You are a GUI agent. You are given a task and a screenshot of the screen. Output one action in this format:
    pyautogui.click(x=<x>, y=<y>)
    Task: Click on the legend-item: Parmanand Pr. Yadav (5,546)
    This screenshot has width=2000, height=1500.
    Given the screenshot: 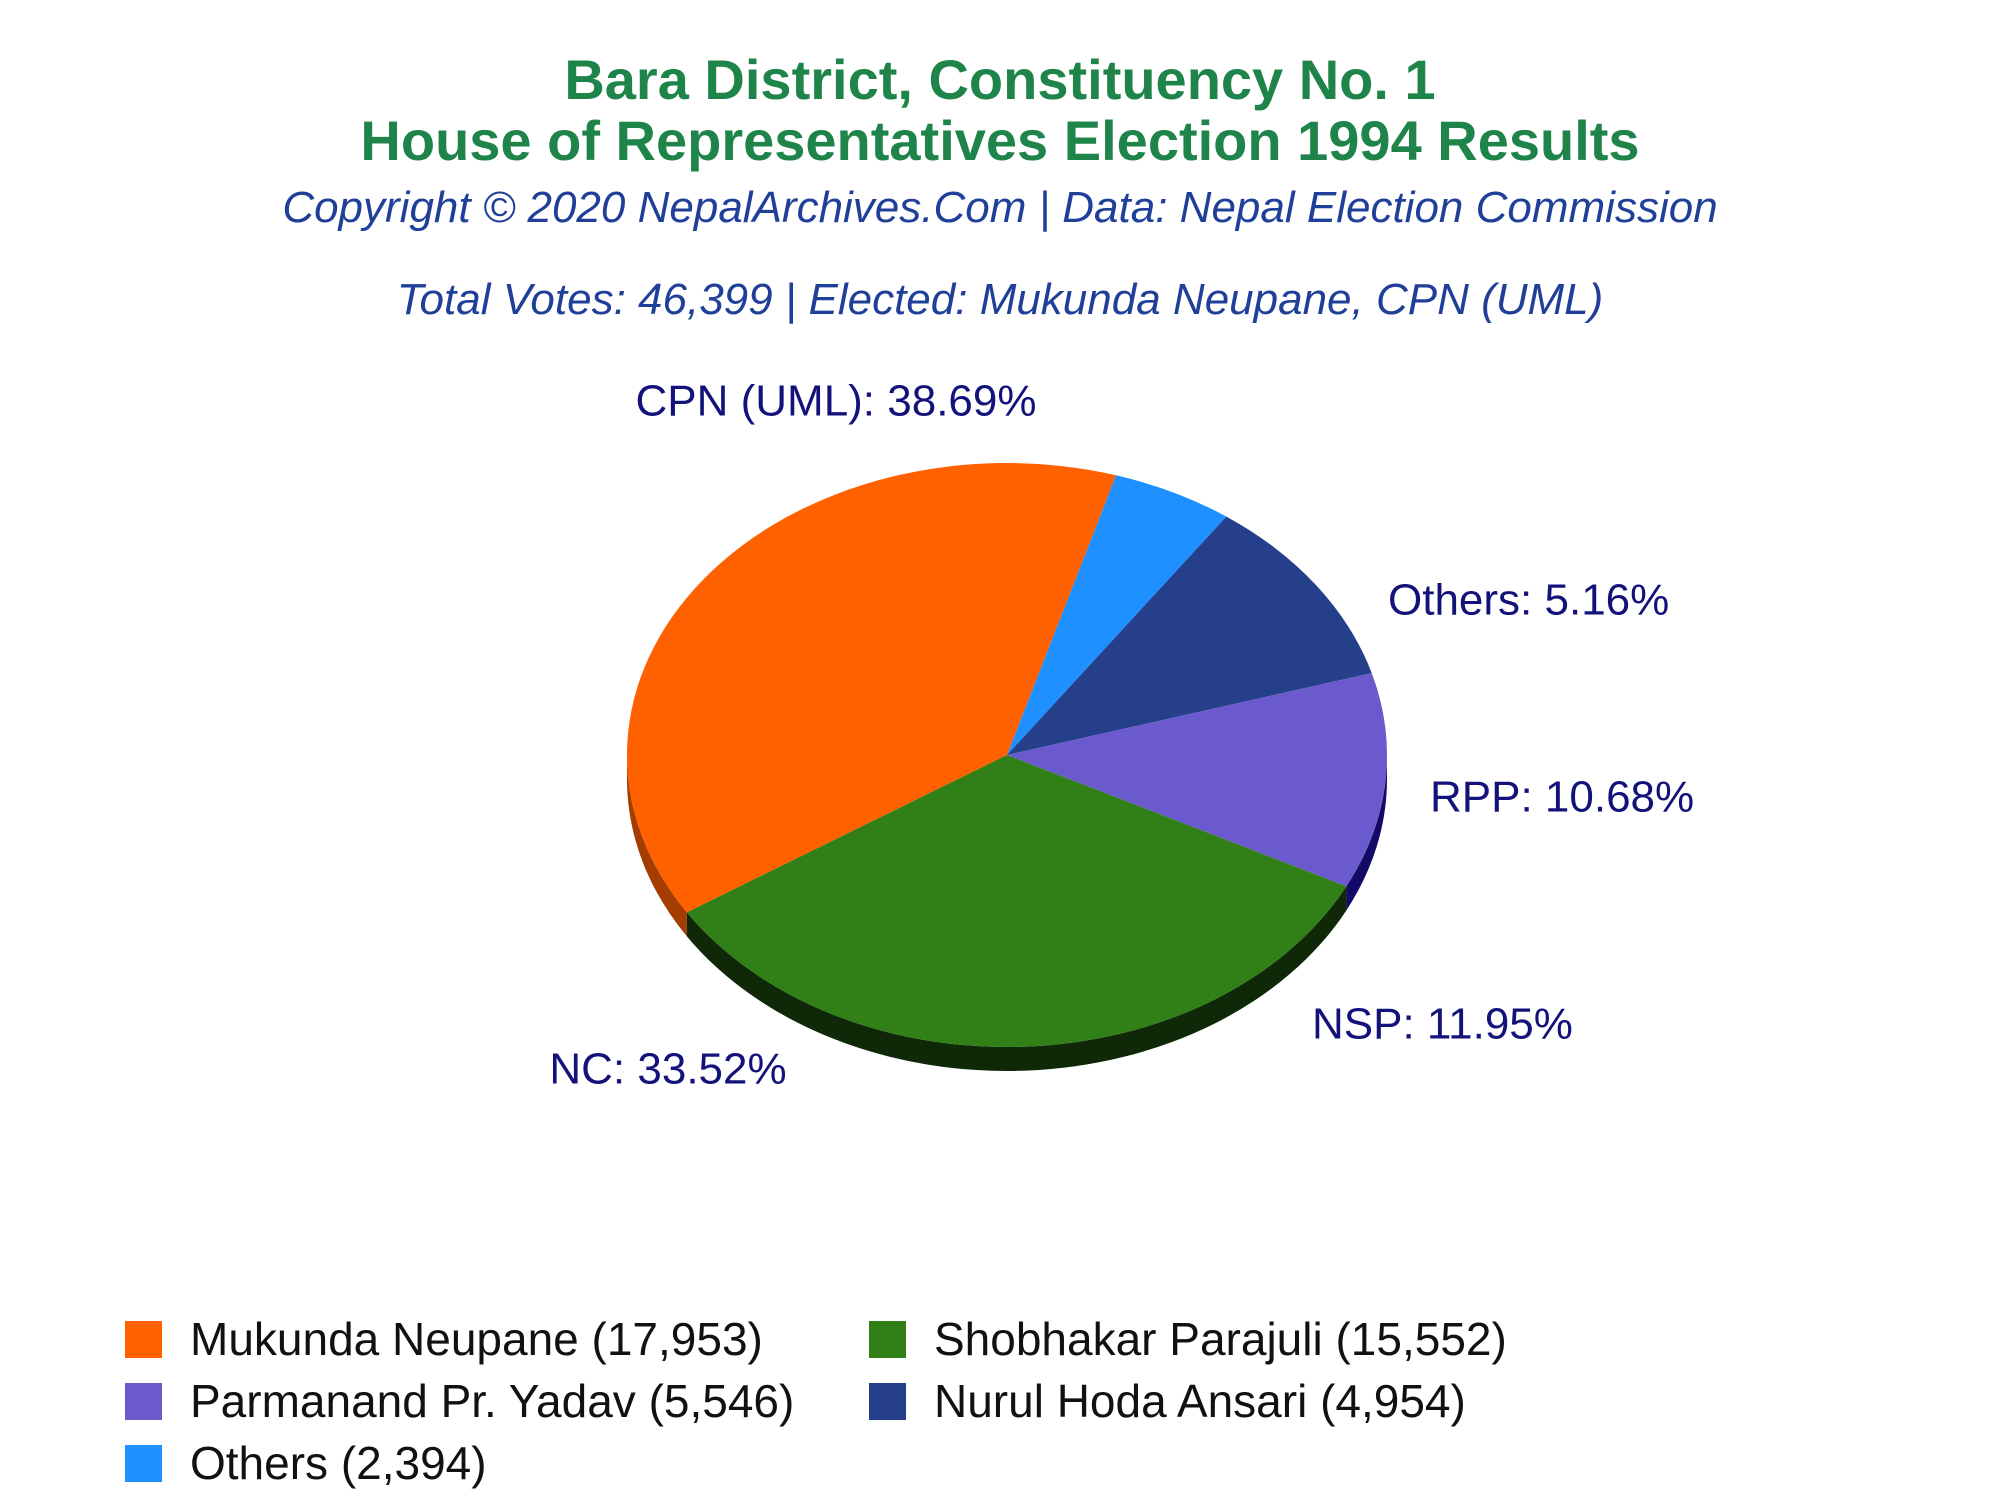 What is the action you would take?
    pyautogui.click(x=459, y=1401)
    